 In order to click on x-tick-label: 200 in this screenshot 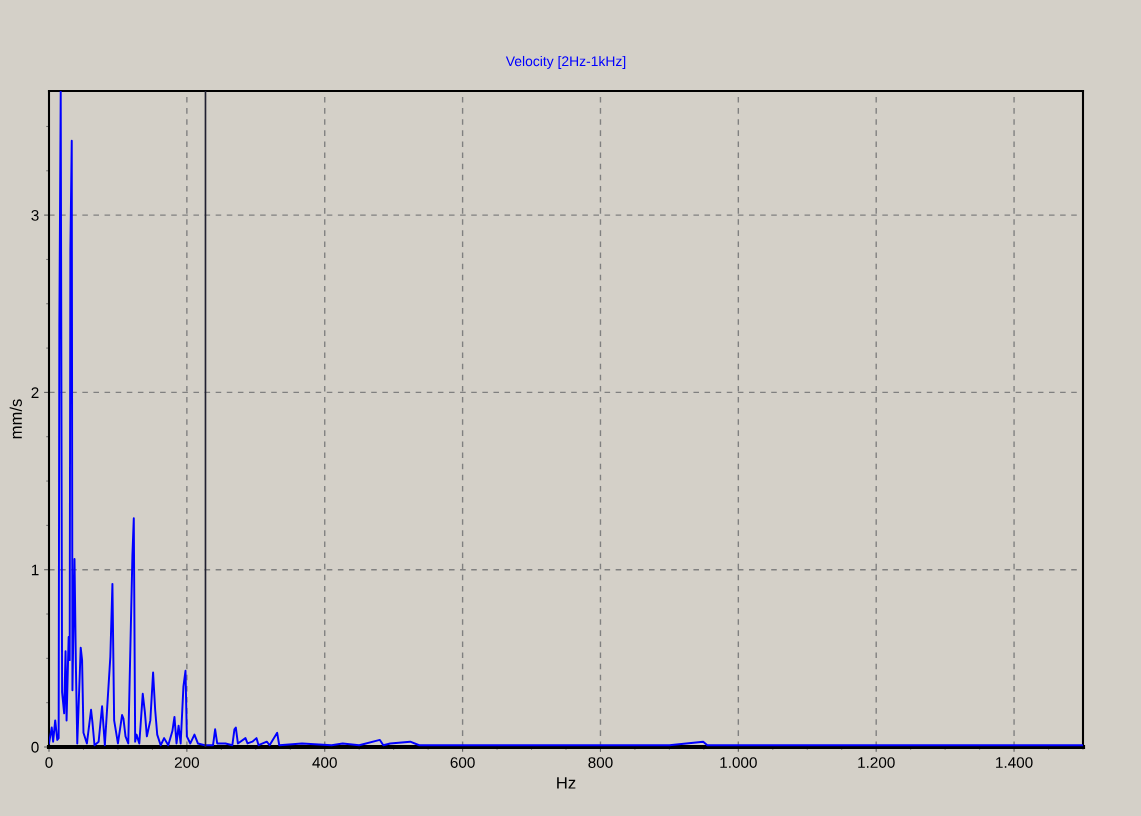, I will do `click(187, 762)`.